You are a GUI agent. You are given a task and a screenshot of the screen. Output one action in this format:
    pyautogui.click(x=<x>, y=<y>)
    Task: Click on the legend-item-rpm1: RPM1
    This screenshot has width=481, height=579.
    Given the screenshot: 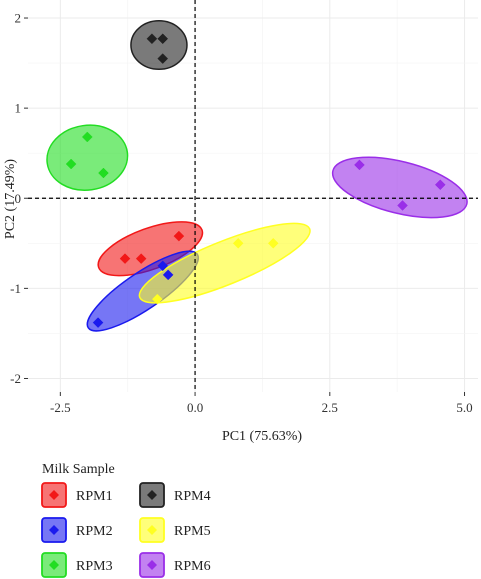 What is the action you would take?
    pyautogui.click(x=77, y=495)
    